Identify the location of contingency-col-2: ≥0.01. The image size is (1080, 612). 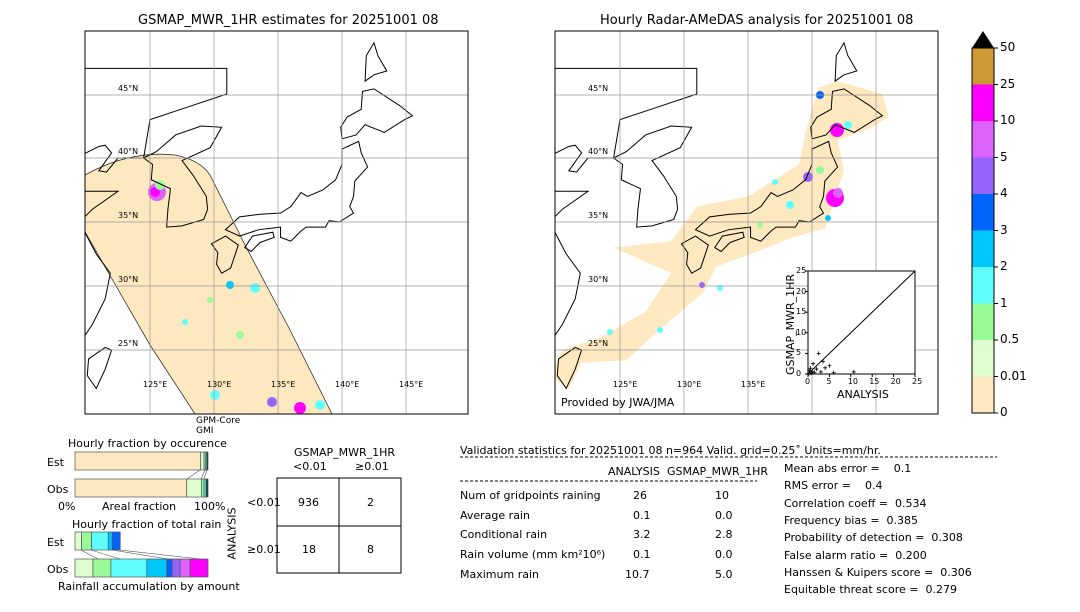
(372, 466).